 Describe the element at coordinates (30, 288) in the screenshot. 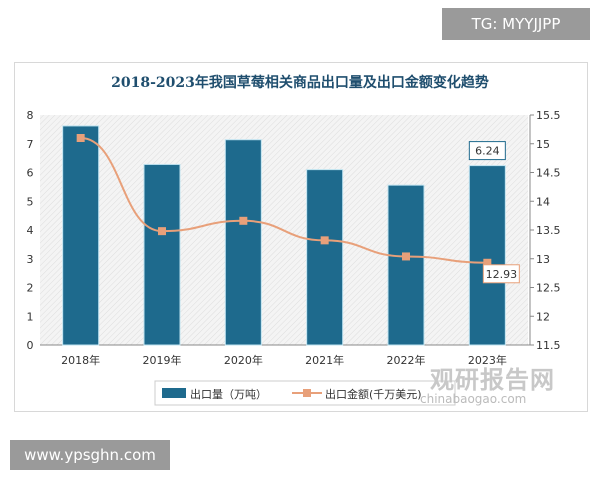

I see `left-tick-label: 2` at that location.